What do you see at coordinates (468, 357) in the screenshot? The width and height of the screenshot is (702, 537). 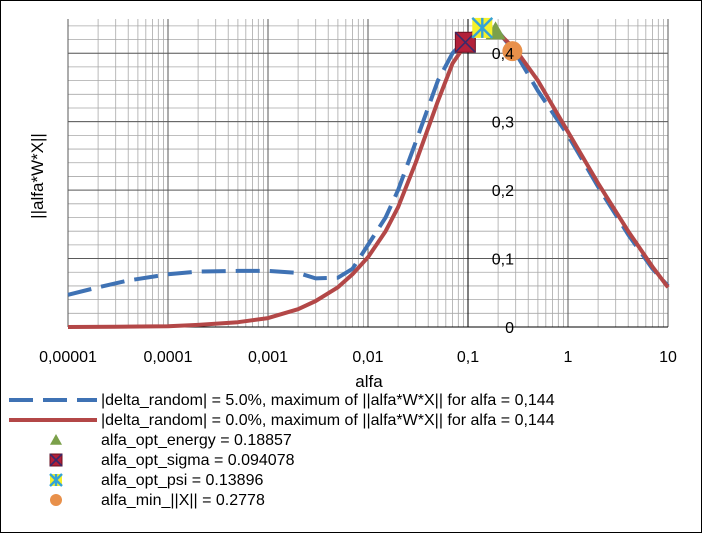 I see `x-tick-label: 0,1` at bounding box center [468, 357].